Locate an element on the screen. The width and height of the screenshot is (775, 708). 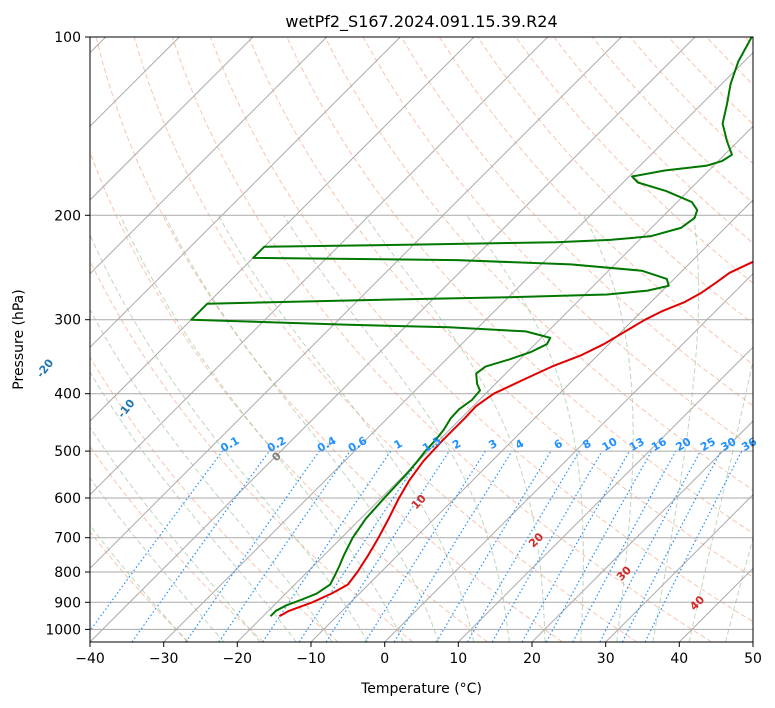
x-tick-label: 30 is located at coordinates (606, 659).